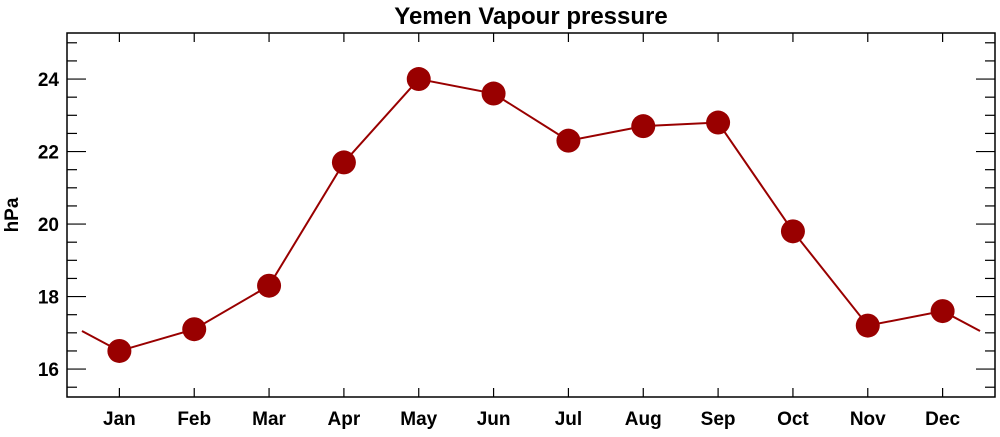 Image resolution: width=1000 pixels, height=437 pixels. What do you see at coordinates (493, 93) in the screenshot?
I see `data-point-jun` at bounding box center [493, 93].